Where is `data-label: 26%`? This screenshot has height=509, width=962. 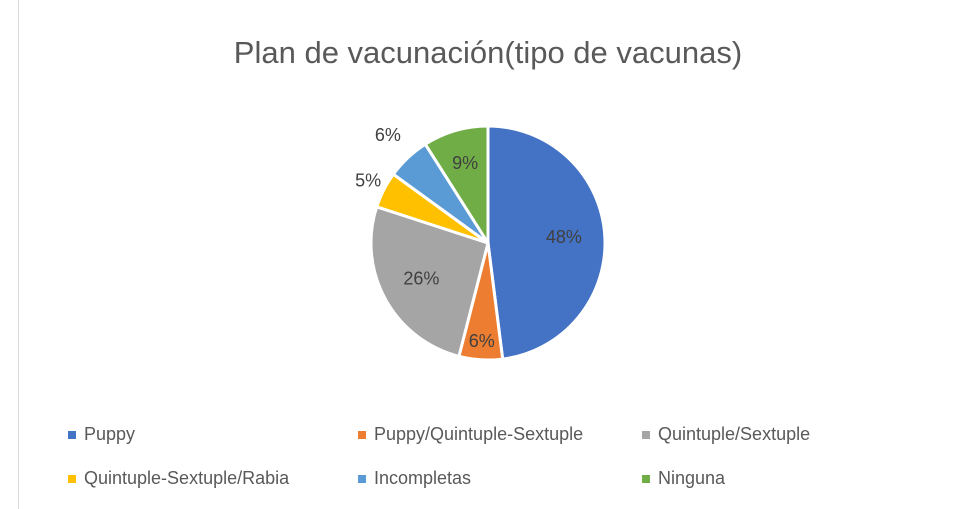
data-label: 26% is located at coordinates (421, 278).